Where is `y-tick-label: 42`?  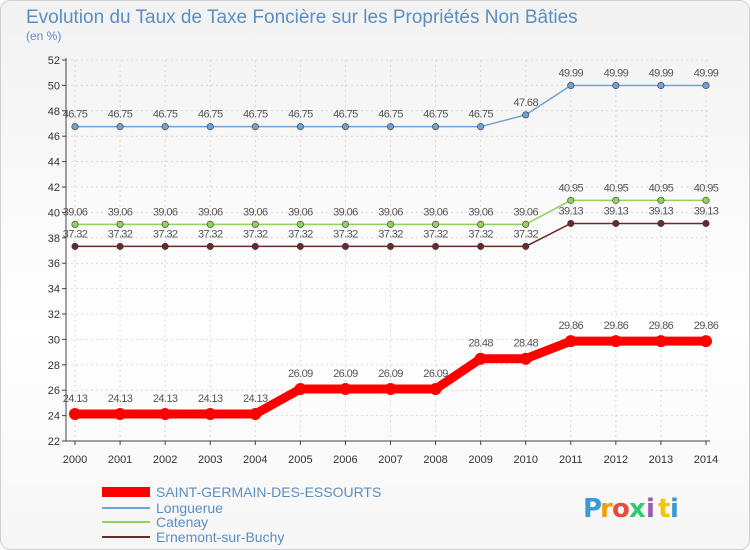 y-tick-label: 42 is located at coordinates (54, 188).